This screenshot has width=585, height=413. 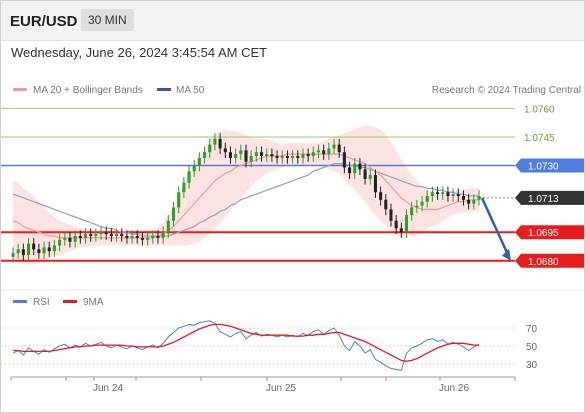 What do you see at coordinates (164, 89) in the screenshot?
I see `ma50-legend-swatch` at bounding box center [164, 89].